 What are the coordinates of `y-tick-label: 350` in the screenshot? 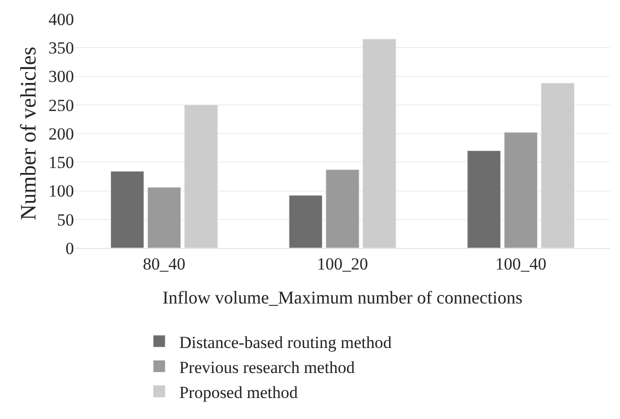 It's located at (61, 48).